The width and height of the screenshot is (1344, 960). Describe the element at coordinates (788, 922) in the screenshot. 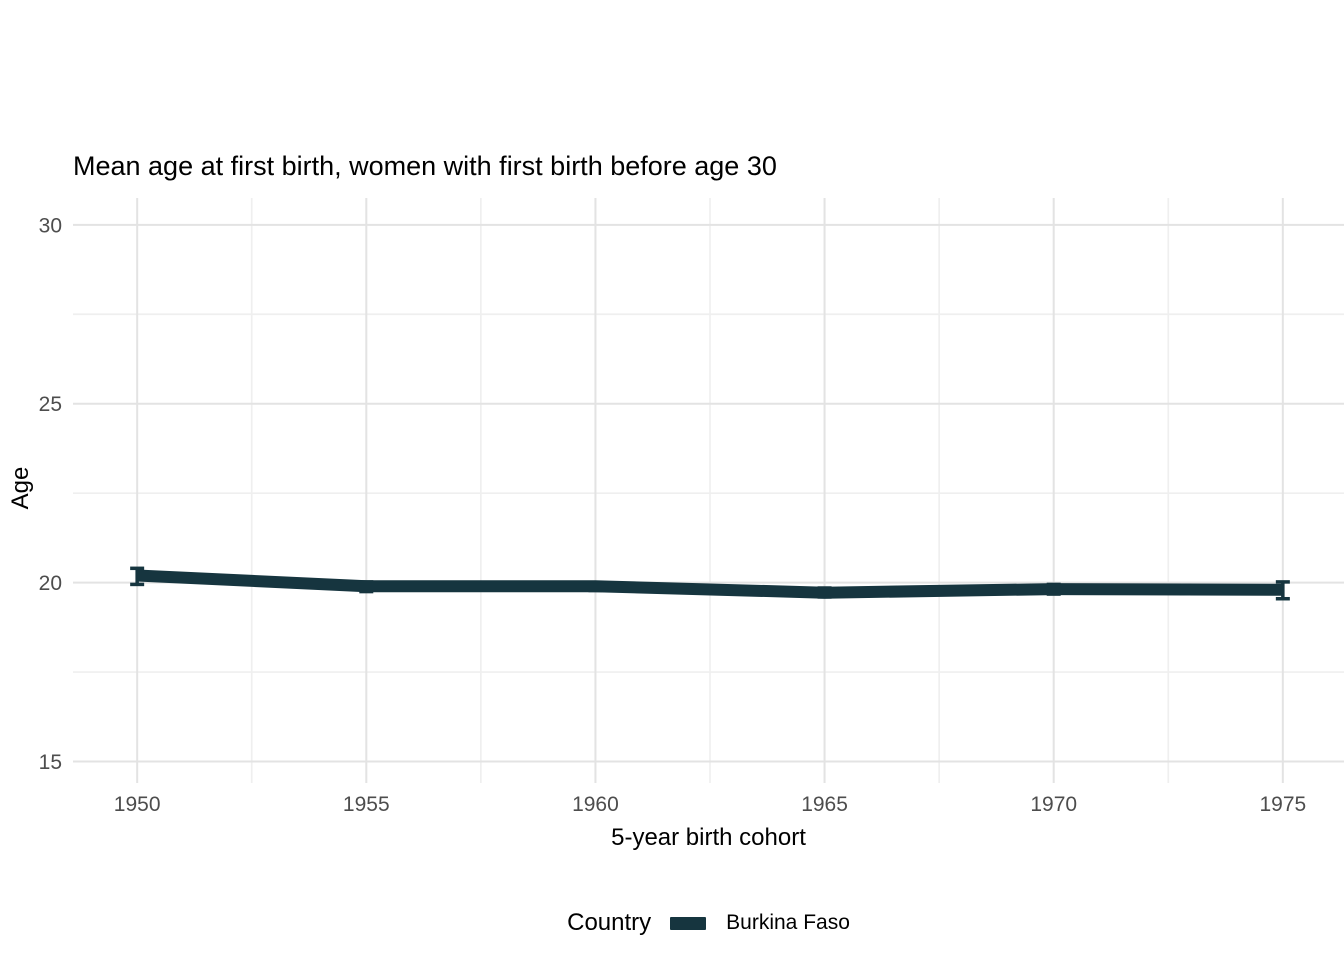

I see `legend-item-label: Burkina Faso` at that location.